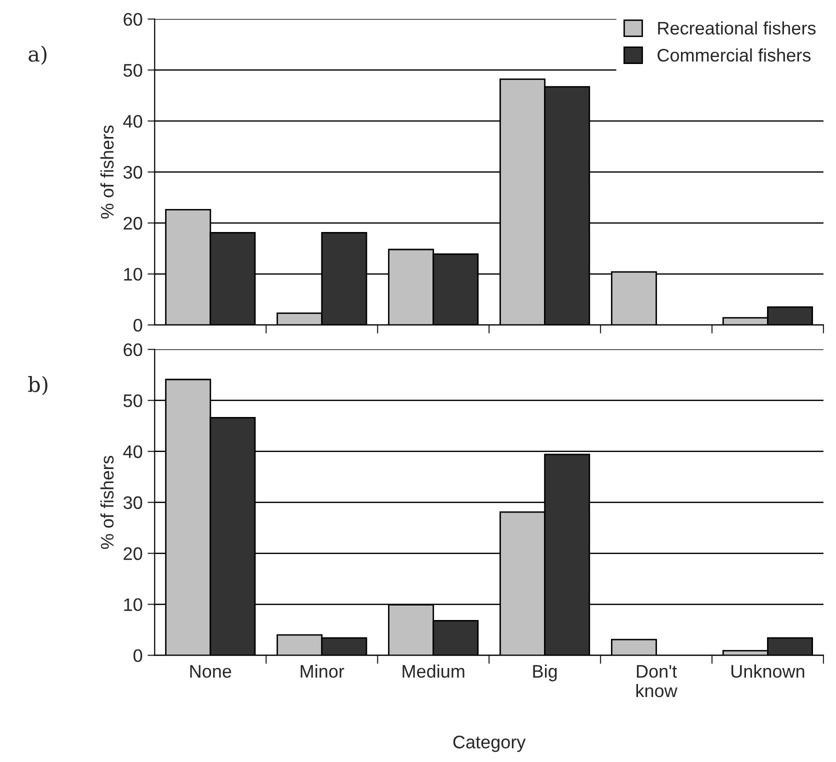 Image resolution: width=836 pixels, height=762 pixels. I want to click on text: a), so click(37, 55).